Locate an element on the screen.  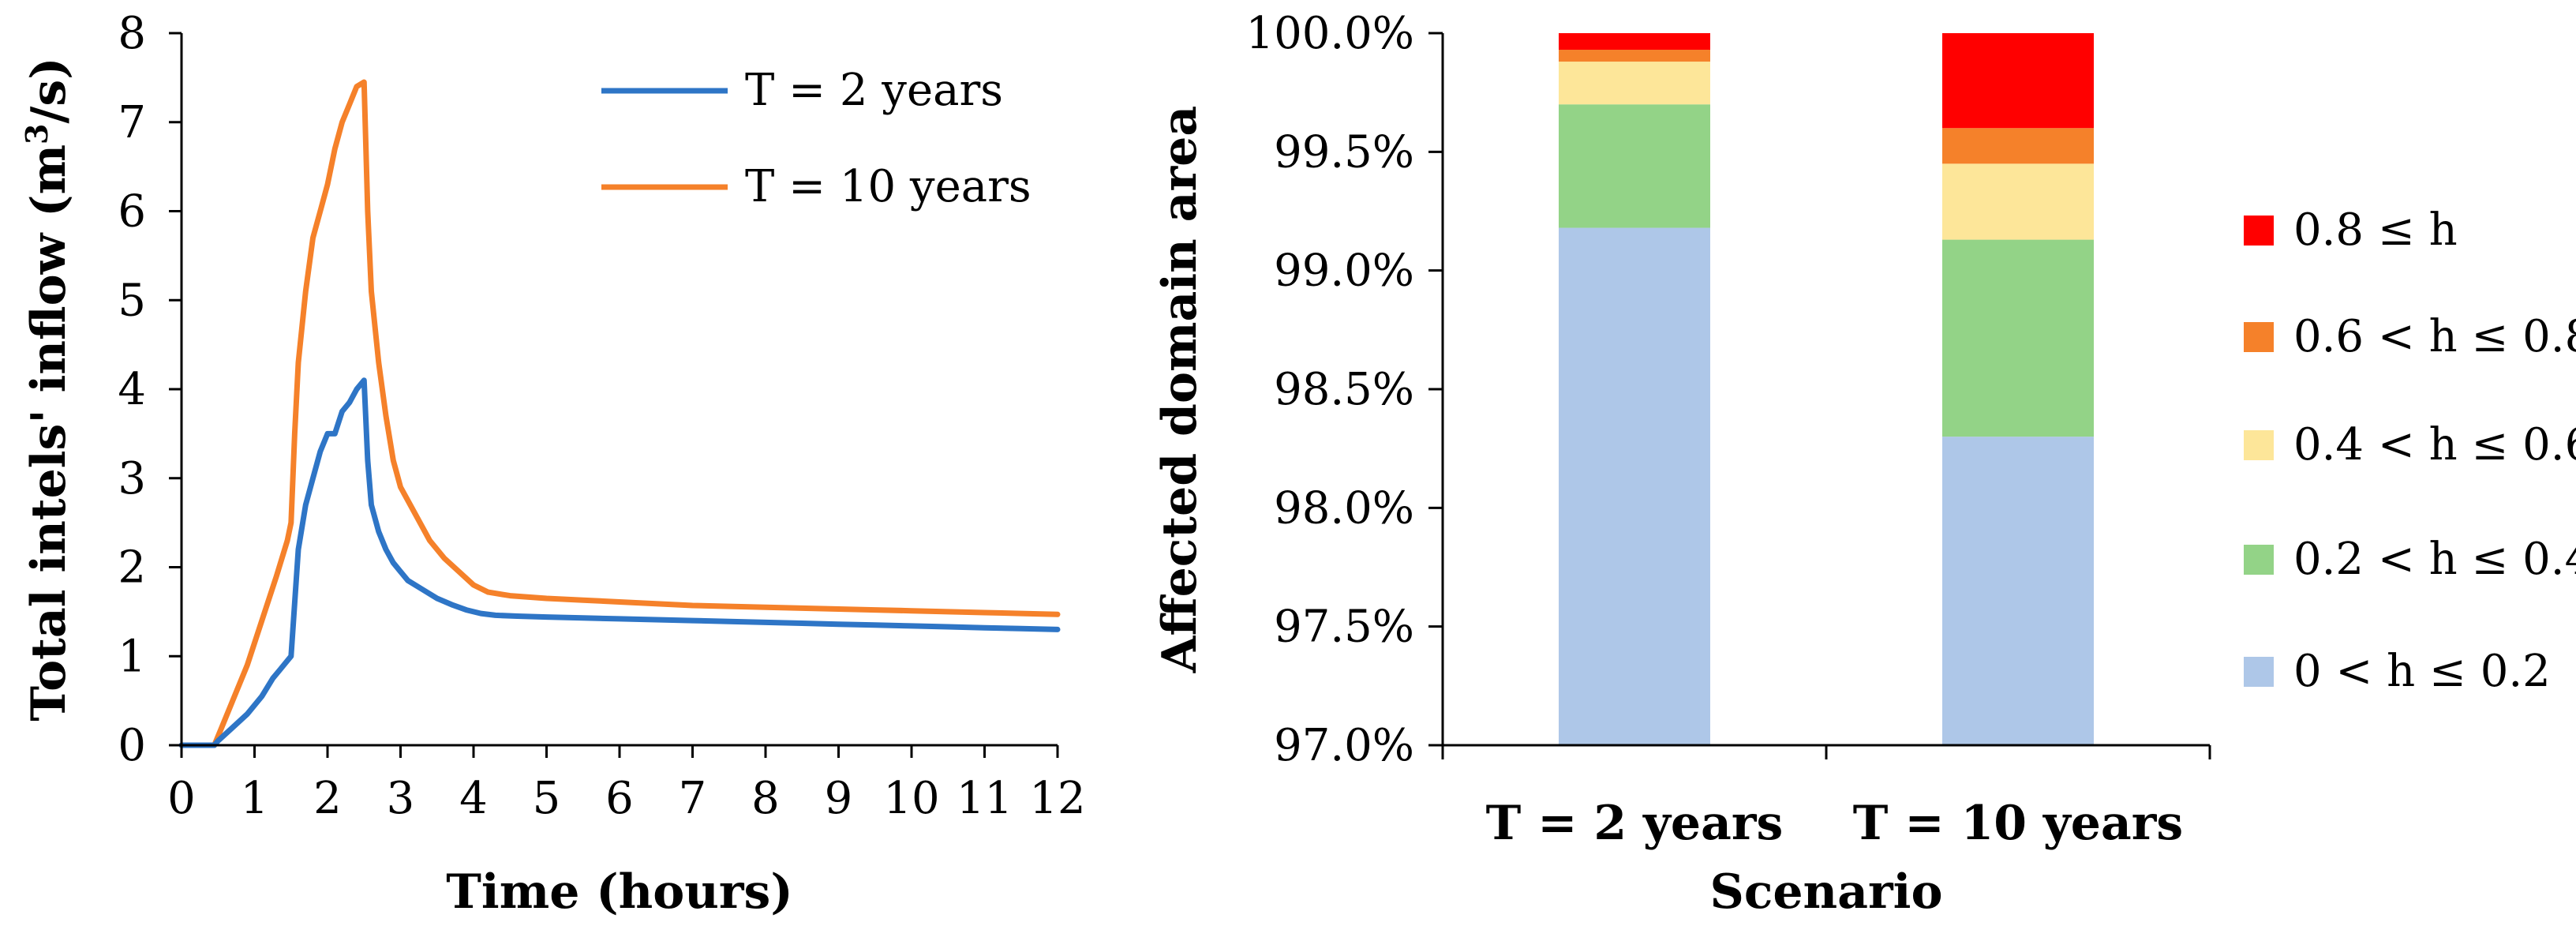
bar-y-tick-label: 99.5% is located at coordinates (1344, 152).